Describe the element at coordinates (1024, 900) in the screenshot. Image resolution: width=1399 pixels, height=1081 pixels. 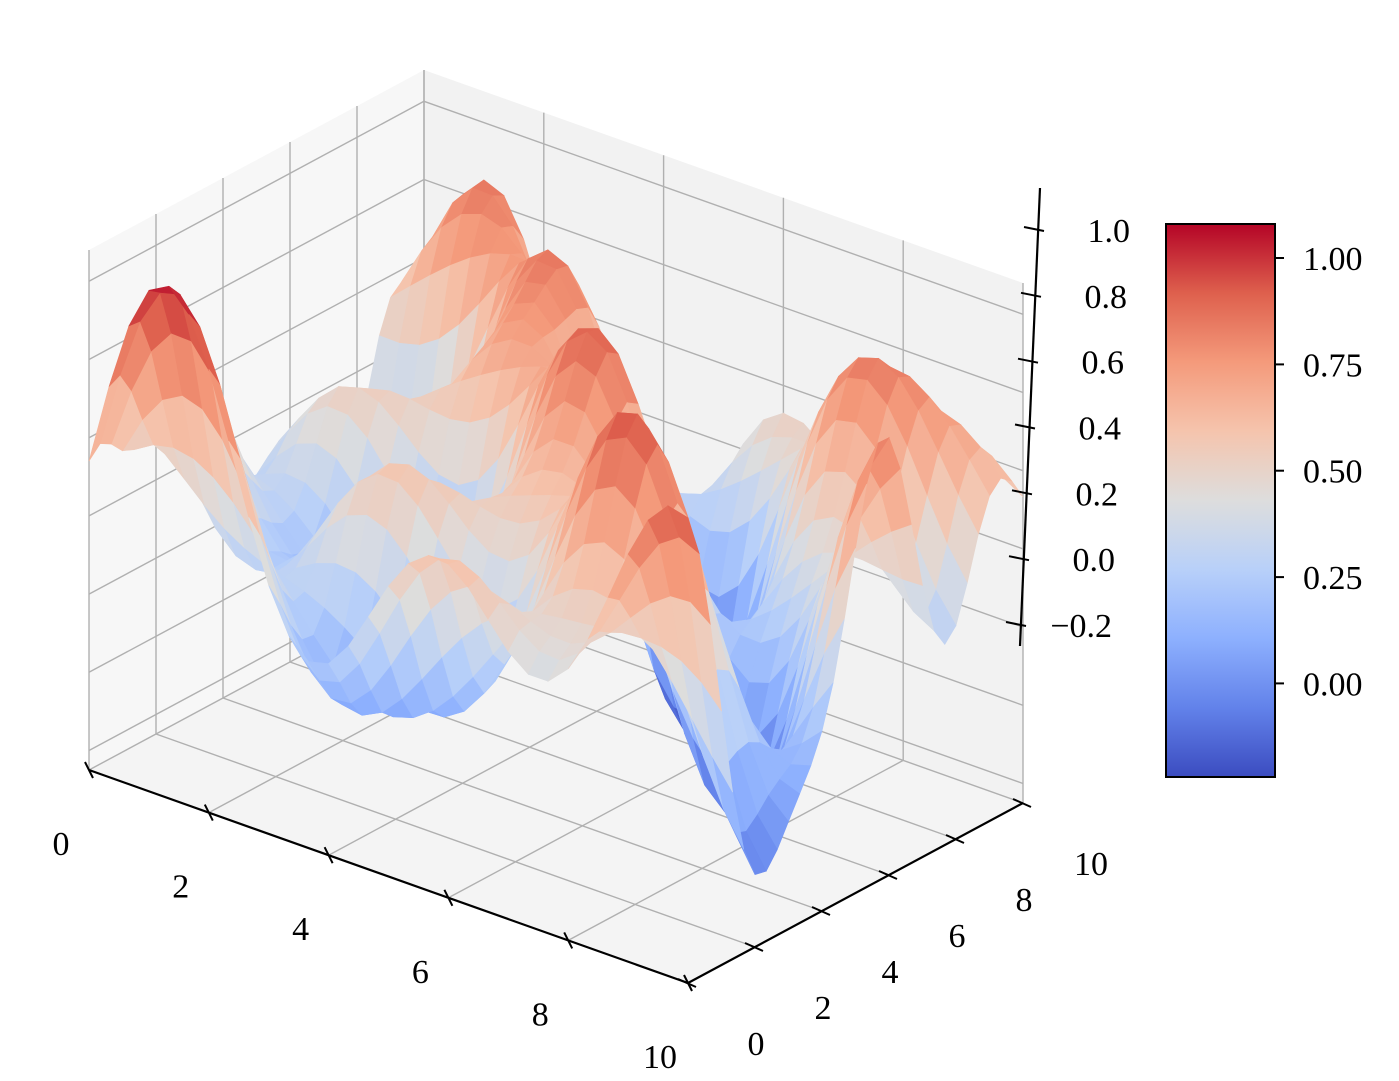
I see `y-tick-label: 8` at that location.